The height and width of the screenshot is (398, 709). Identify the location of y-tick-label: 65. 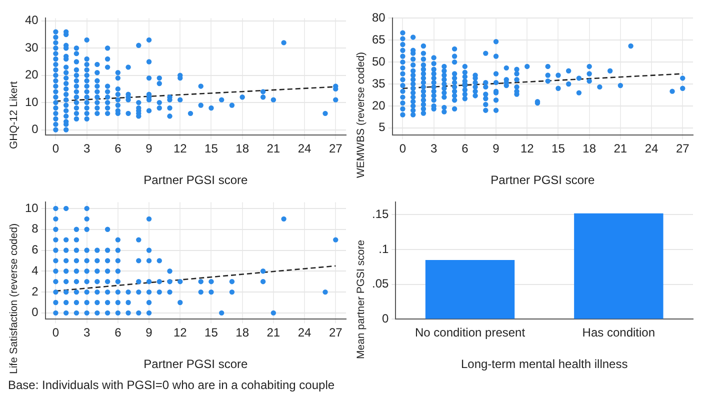
(379, 39).